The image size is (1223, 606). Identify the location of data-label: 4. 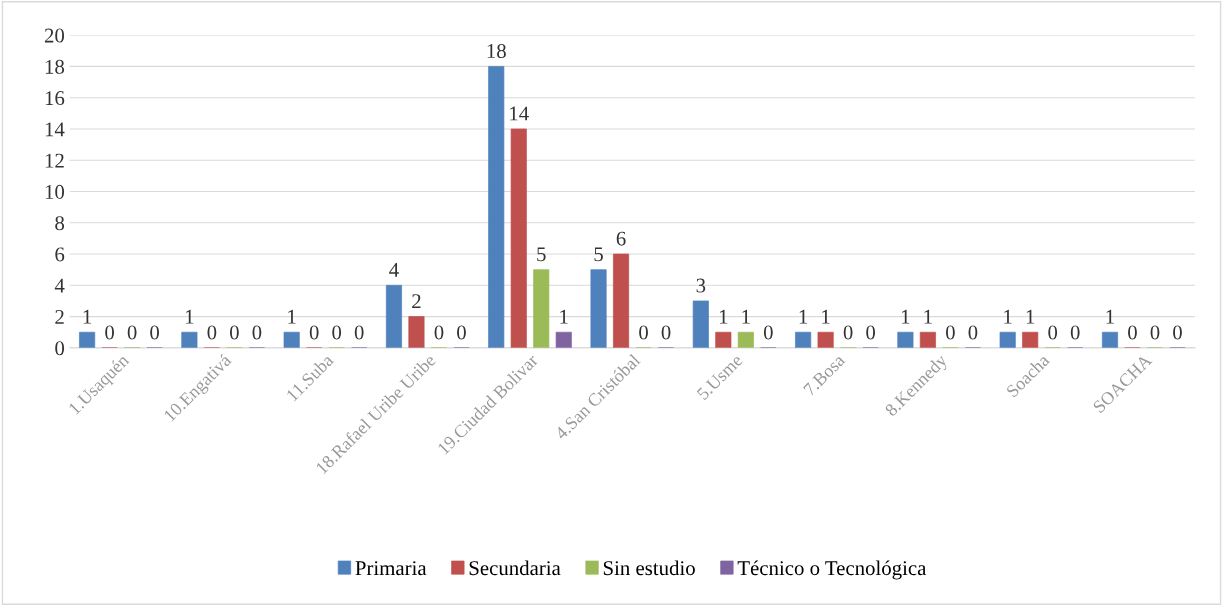
(394, 269).